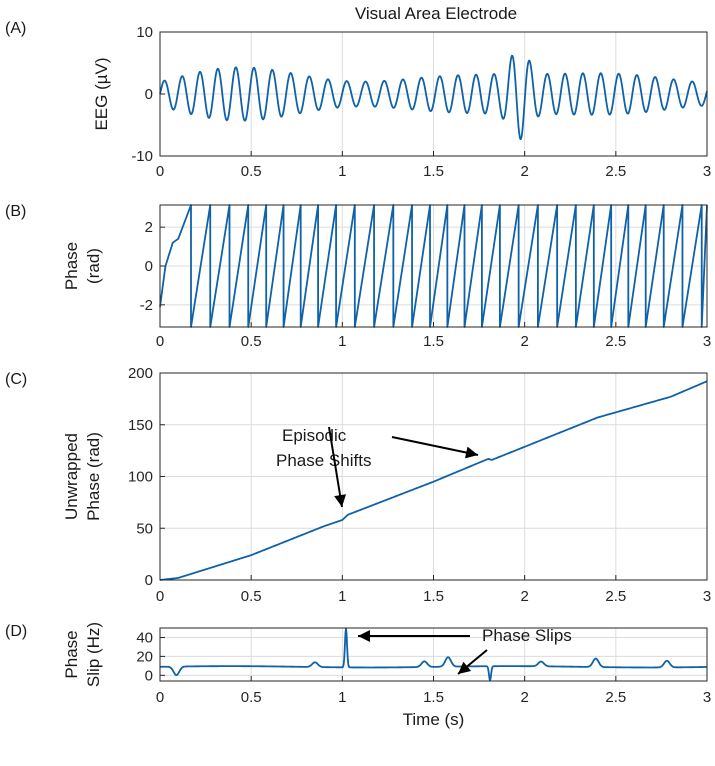  Describe the element at coordinates (16, 379) in the screenshot. I see `panel-label: (C)` at that location.